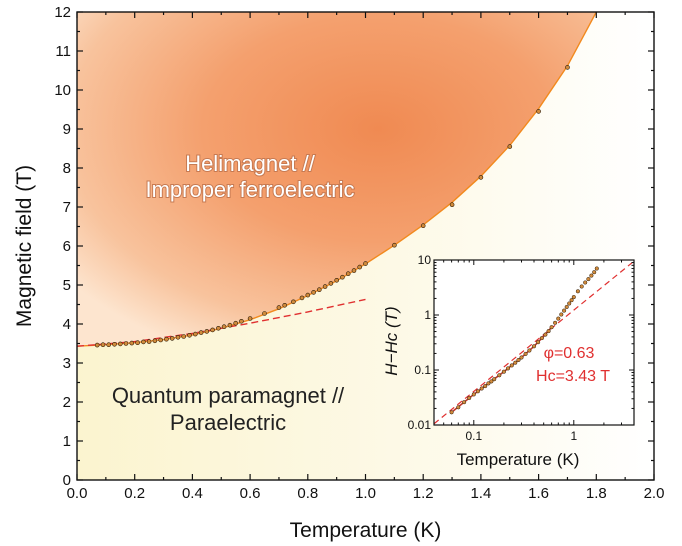 Image resolution: width=682 pixels, height=546 pixels. Describe the element at coordinates (62, 12) in the screenshot. I see `y-tick-label: 12` at that location.